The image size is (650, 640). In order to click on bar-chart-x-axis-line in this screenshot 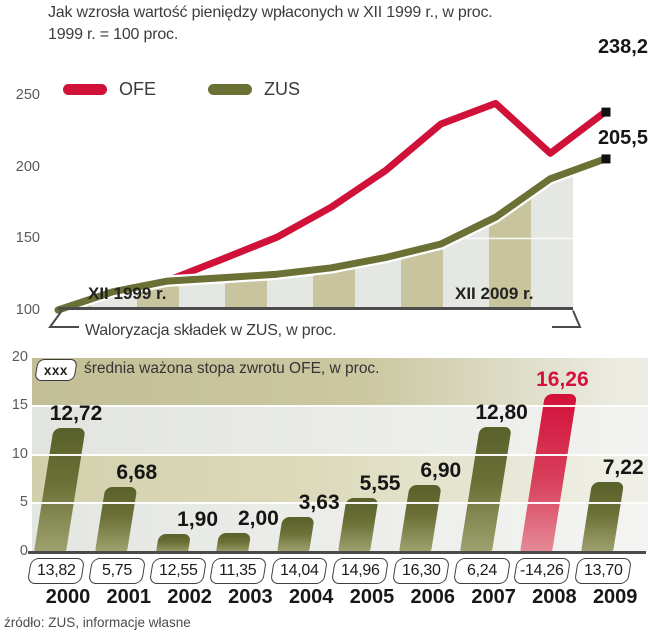, I will do `click(337, 552)`.